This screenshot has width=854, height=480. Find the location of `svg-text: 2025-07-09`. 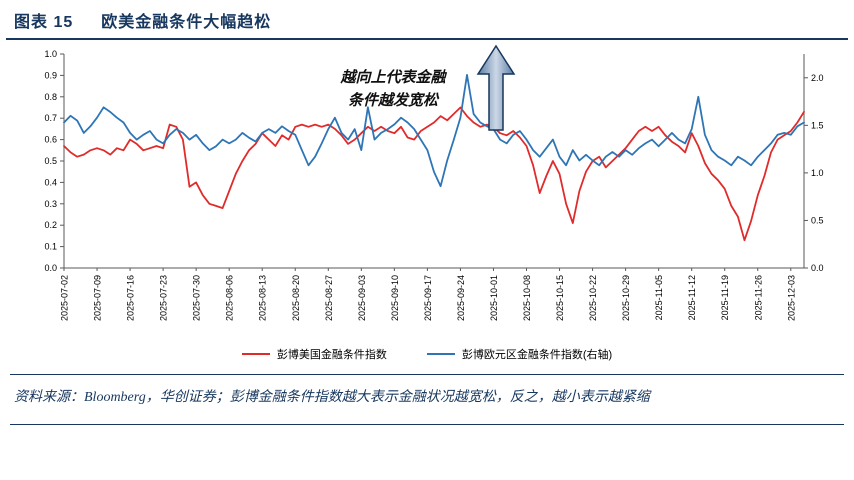

svg-text: 2025-07-09 is located at coordinates (98, 298).